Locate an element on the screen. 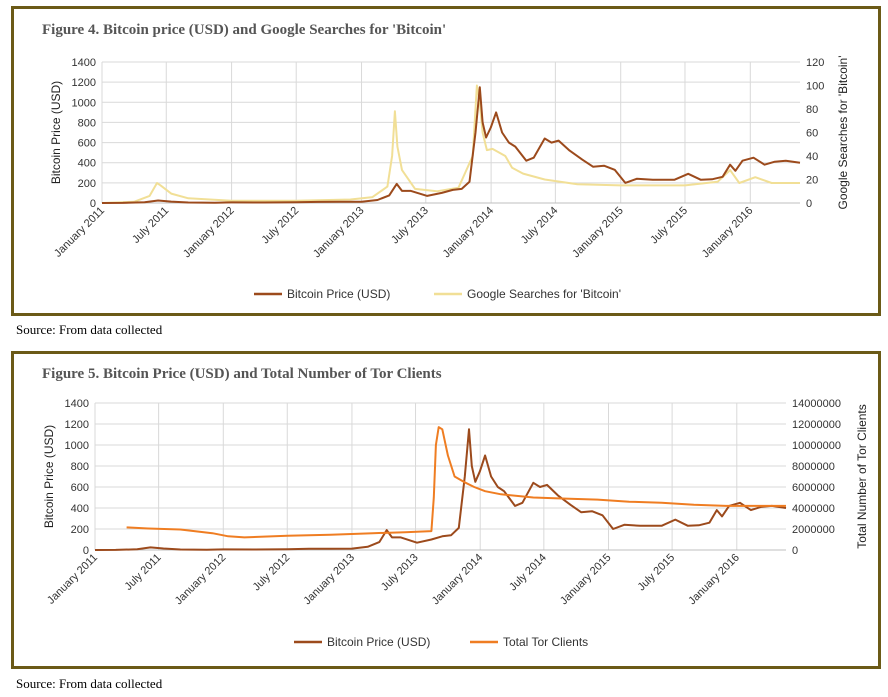 The height and width of the screenshot is (697, 888). legend-label: Google Searches for 'Bitcoin' is located at coordinates (544, 294).